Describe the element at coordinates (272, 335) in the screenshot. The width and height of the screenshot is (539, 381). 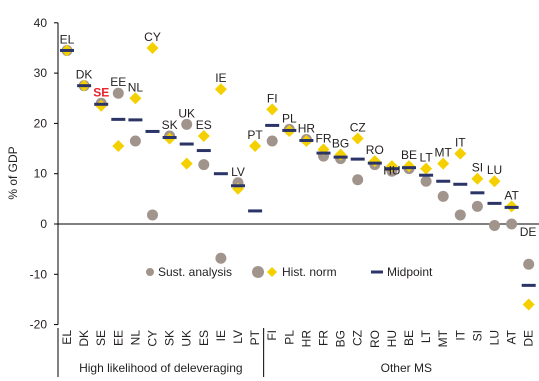
I see `x-tick-label: FI` at that location.